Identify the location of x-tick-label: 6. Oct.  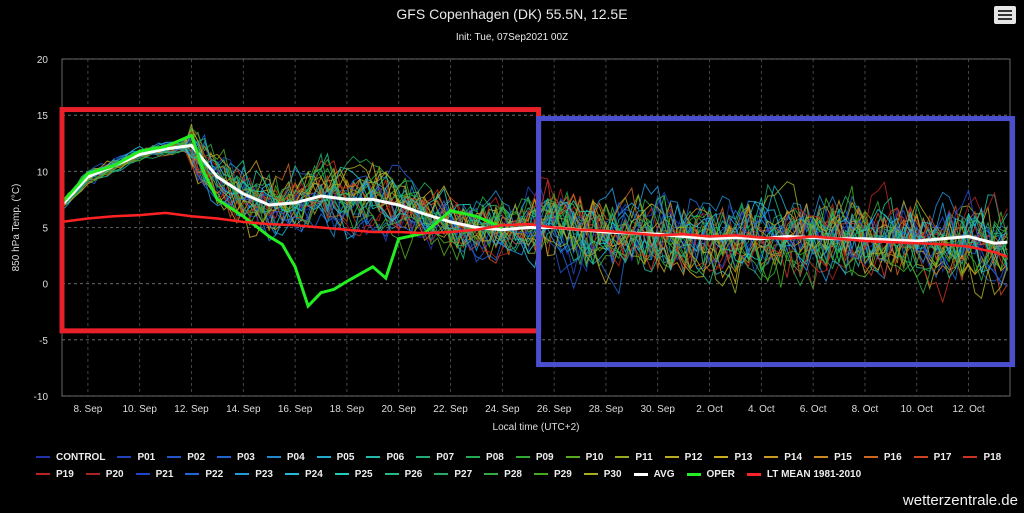
(813, 409).